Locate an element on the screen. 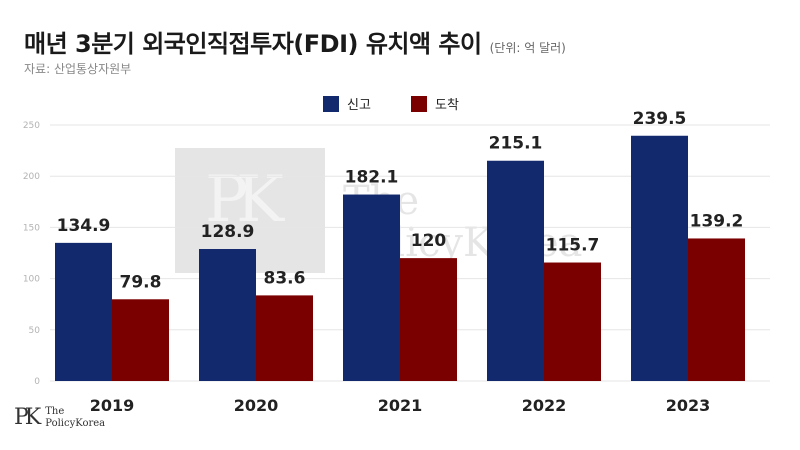 This screenshot has height=450, width=800. data-label: 120 is located at coordinates (429, 241).